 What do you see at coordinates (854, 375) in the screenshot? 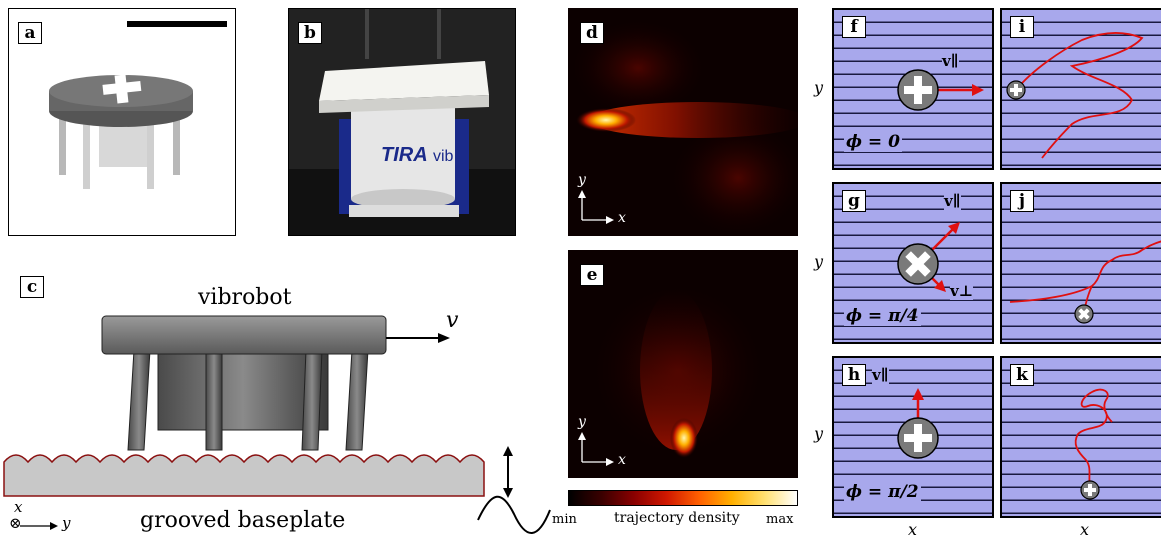
I see `panel-label-h: h` at bounding box center [854, 375].